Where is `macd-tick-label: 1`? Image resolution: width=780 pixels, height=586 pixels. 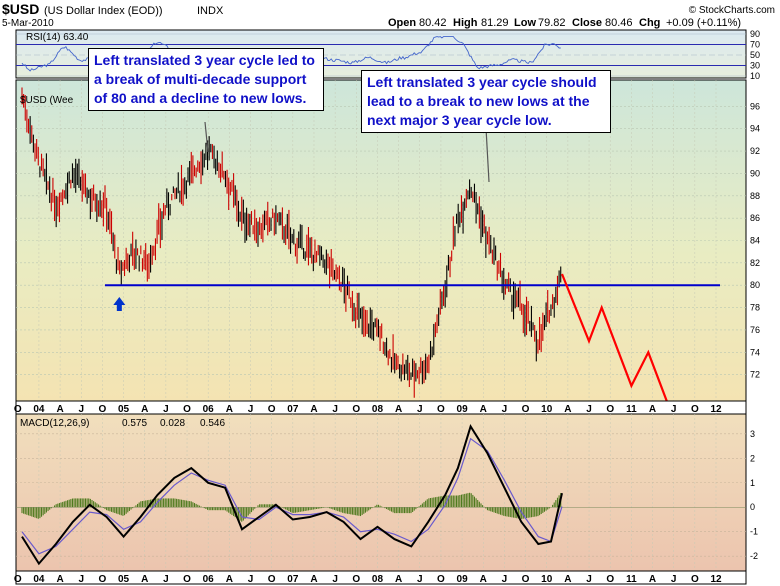
macd-tick-label: 1 is located at coordinates (752, 483).